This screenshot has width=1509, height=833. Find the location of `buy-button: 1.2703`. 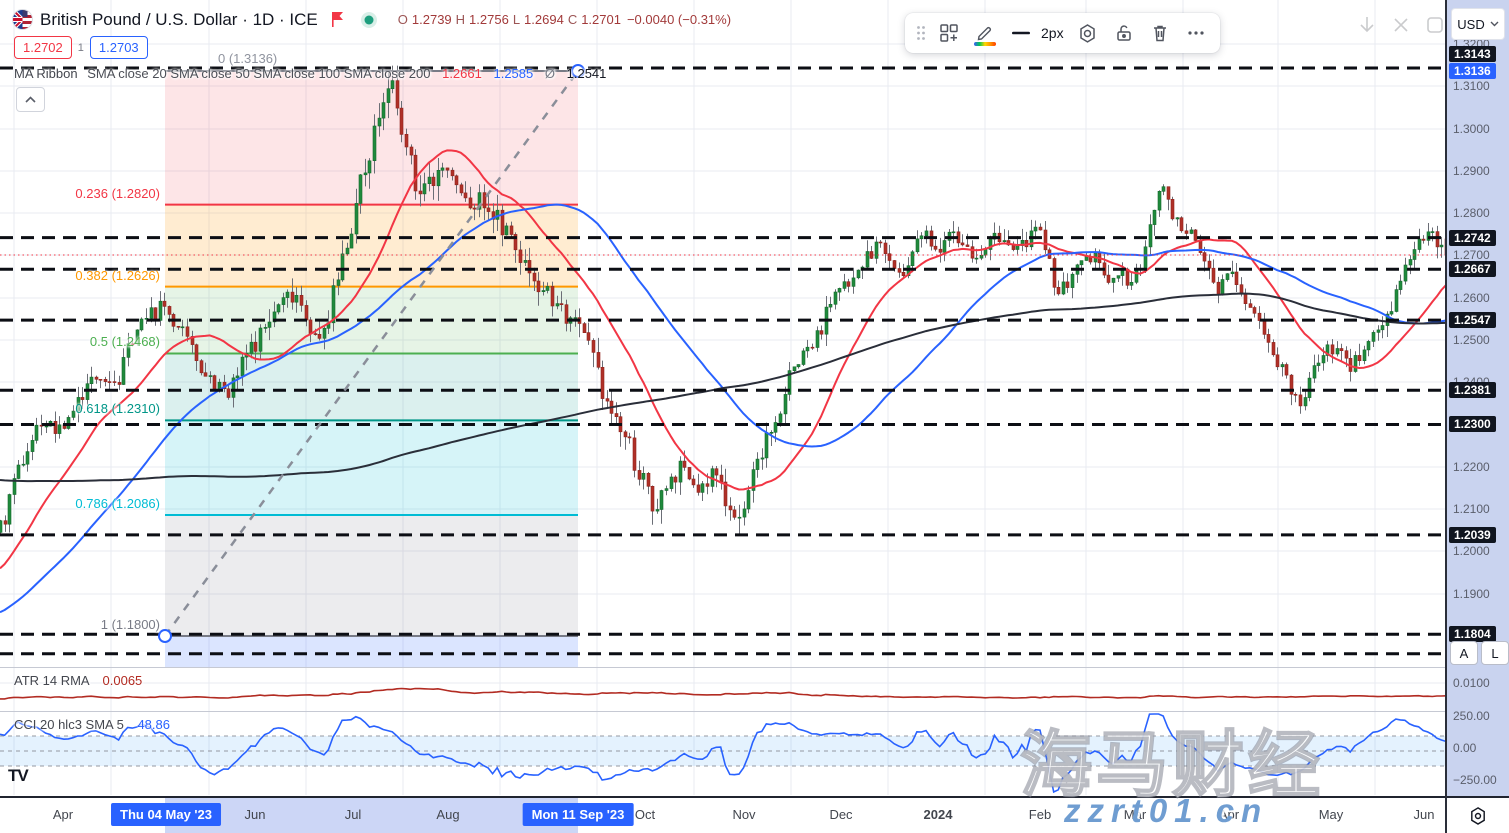

buy-button: 1.2703 is located at coordinates (118, 47).